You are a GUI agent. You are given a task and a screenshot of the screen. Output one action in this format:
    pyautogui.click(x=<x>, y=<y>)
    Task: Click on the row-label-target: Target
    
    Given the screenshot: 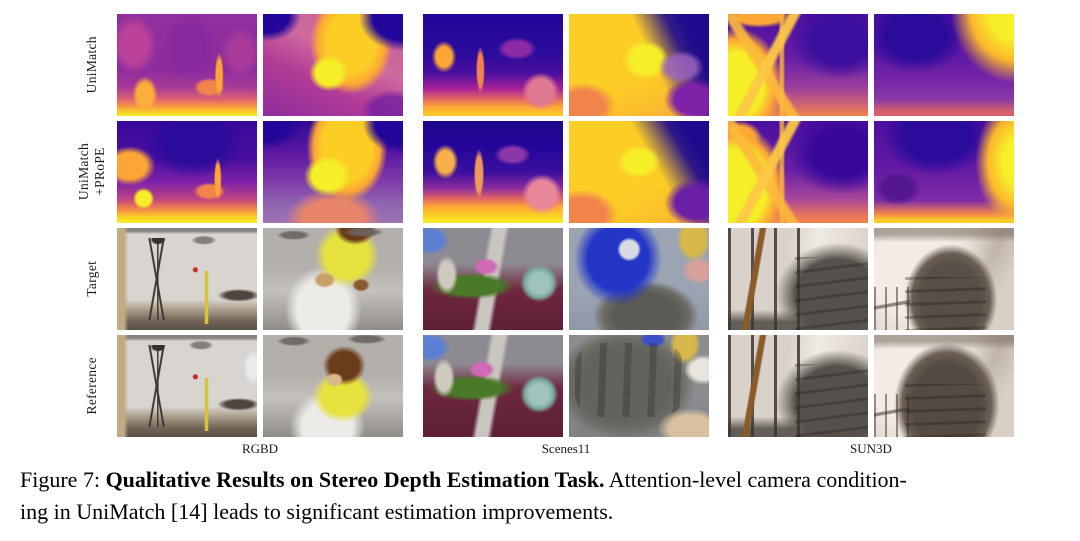 What is the action you would take?
    pyautogui.click(x=92, y=279)
    